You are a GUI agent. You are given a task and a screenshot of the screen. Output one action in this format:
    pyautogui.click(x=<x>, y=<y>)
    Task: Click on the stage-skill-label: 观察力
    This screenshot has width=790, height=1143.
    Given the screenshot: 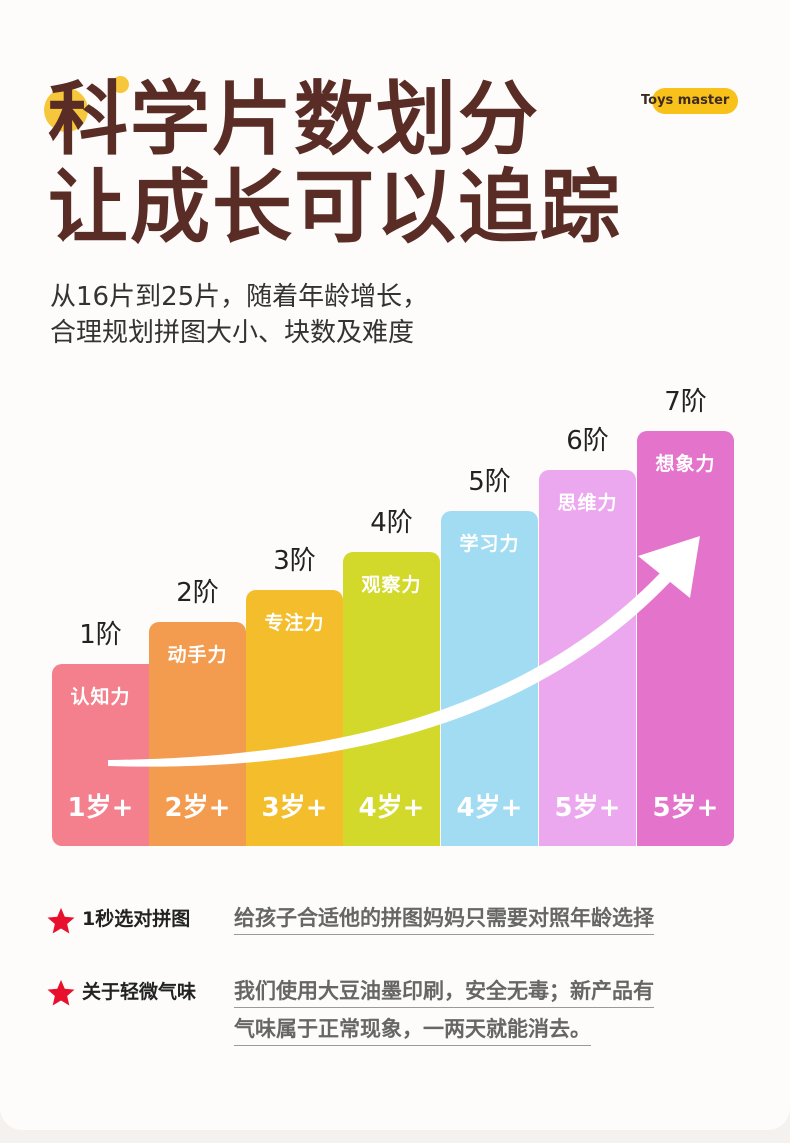 What is the action you would take?
    pyautogui.click(x=391, y=585)
    